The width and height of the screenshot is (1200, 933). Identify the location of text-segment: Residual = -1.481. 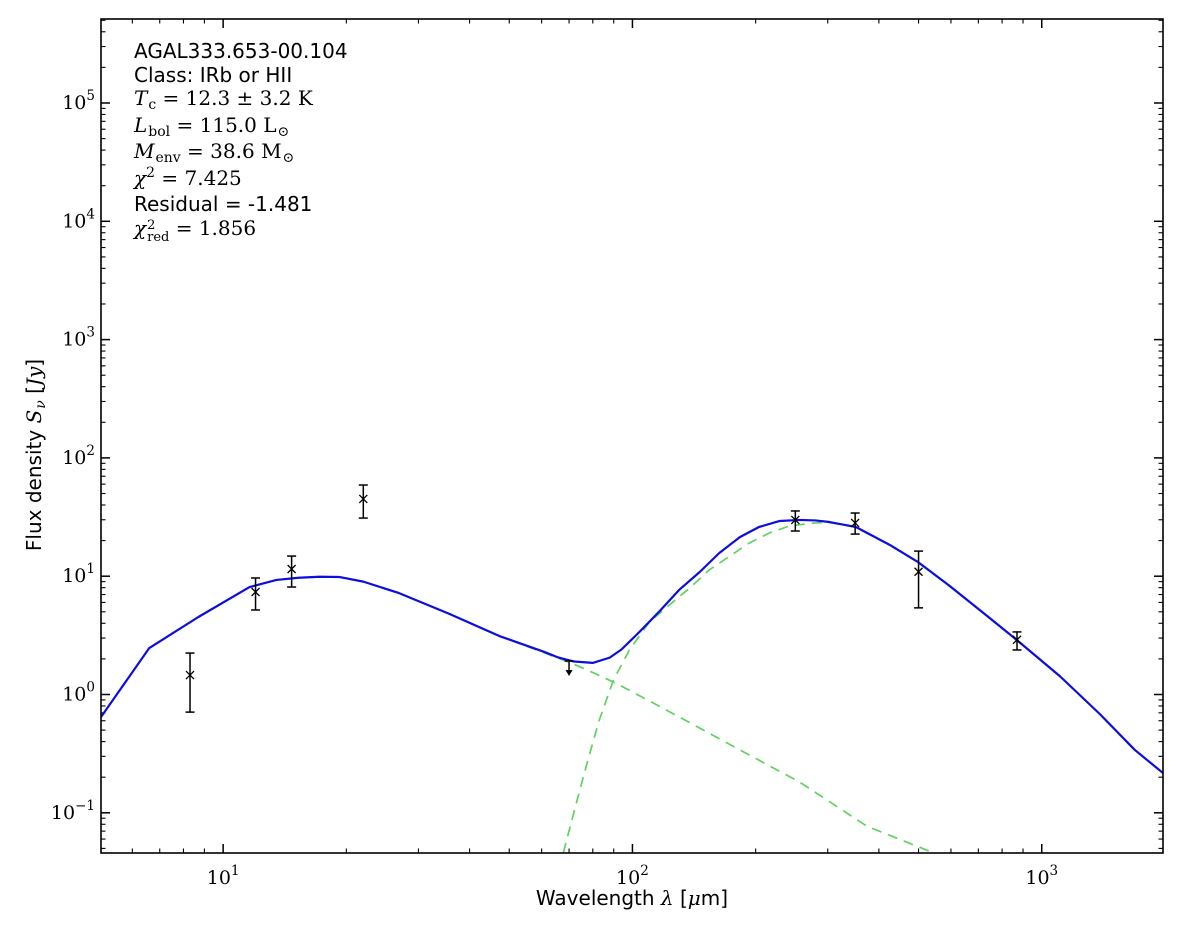
(223, 204).